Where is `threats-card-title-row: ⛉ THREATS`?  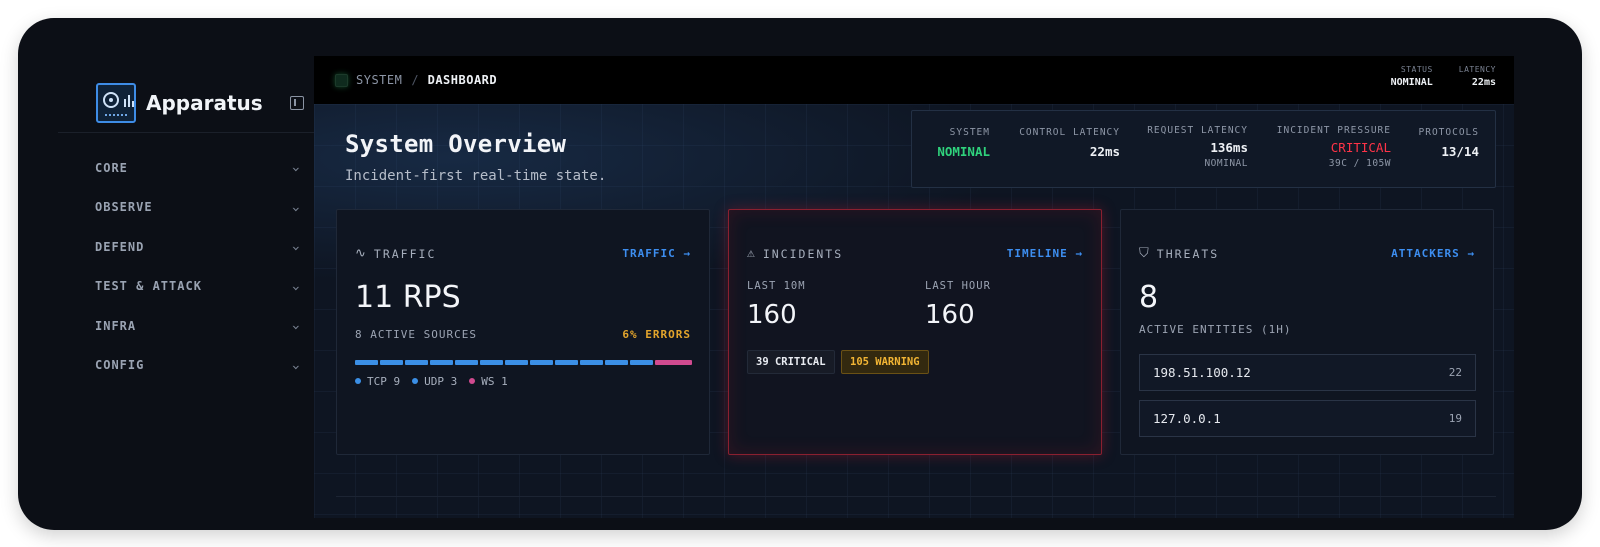
threats-card-title-row: ⛉ THREATS is located at coordinates (1179, 253).